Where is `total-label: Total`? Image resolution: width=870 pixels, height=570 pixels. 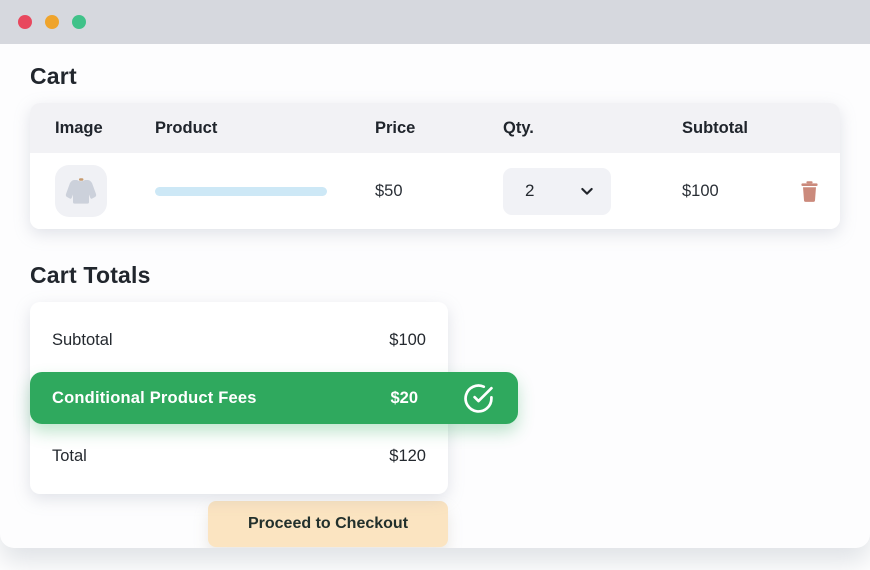
total-label: Total is located at coordinates (69, 455).